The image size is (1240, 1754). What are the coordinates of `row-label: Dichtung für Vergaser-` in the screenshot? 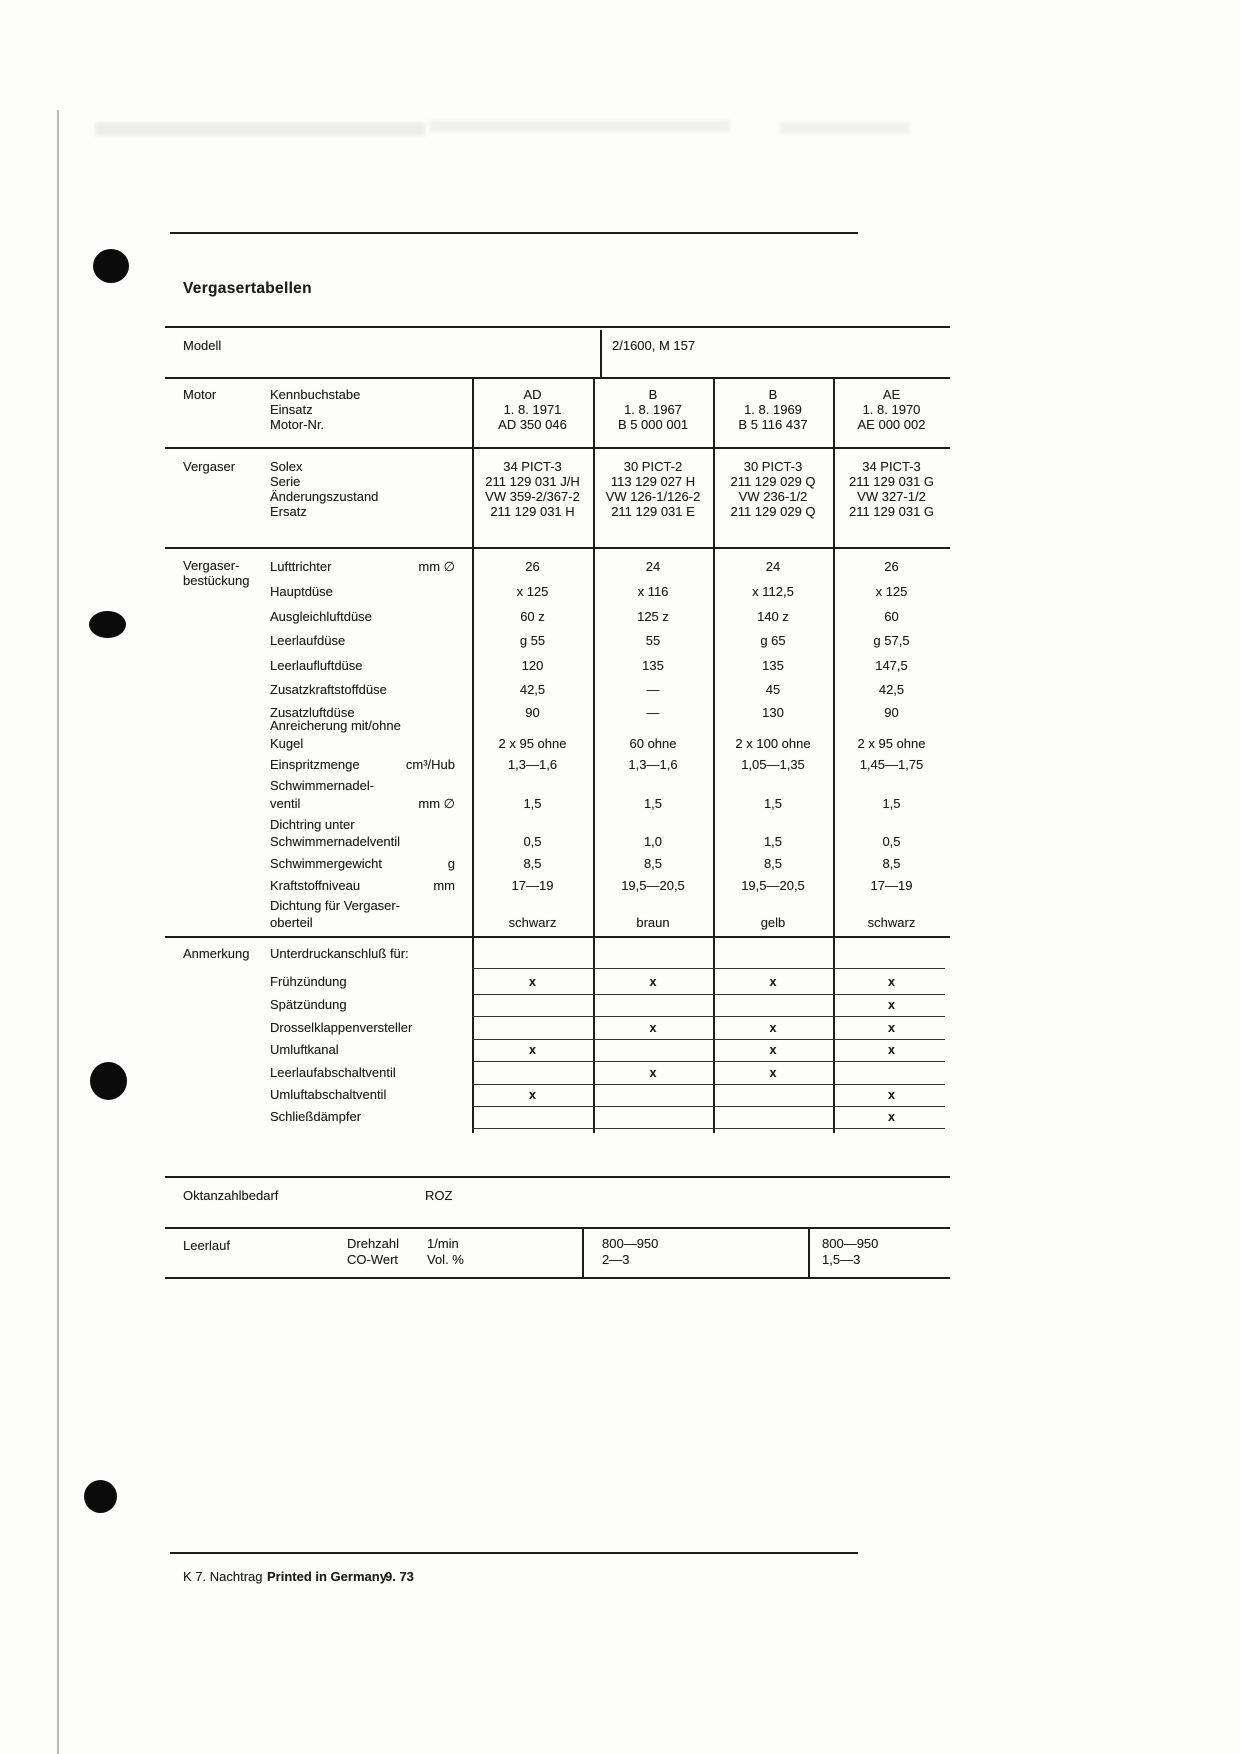 It's located at (335, 905).